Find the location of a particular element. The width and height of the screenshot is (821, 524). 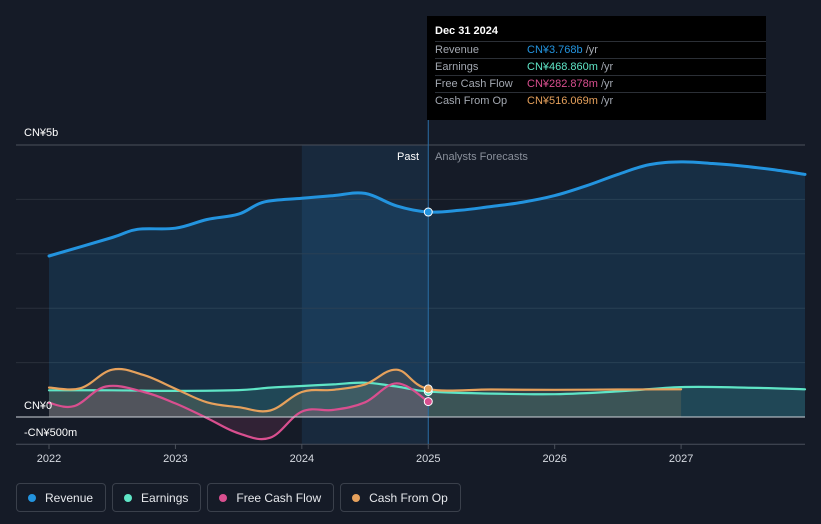

tooltip-label: Revenue is located at coordinates (457, 50).